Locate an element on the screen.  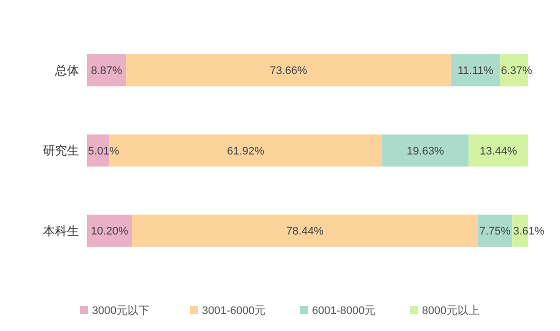
legend-label: 3000元以下 is located at coordinates (121, 310).